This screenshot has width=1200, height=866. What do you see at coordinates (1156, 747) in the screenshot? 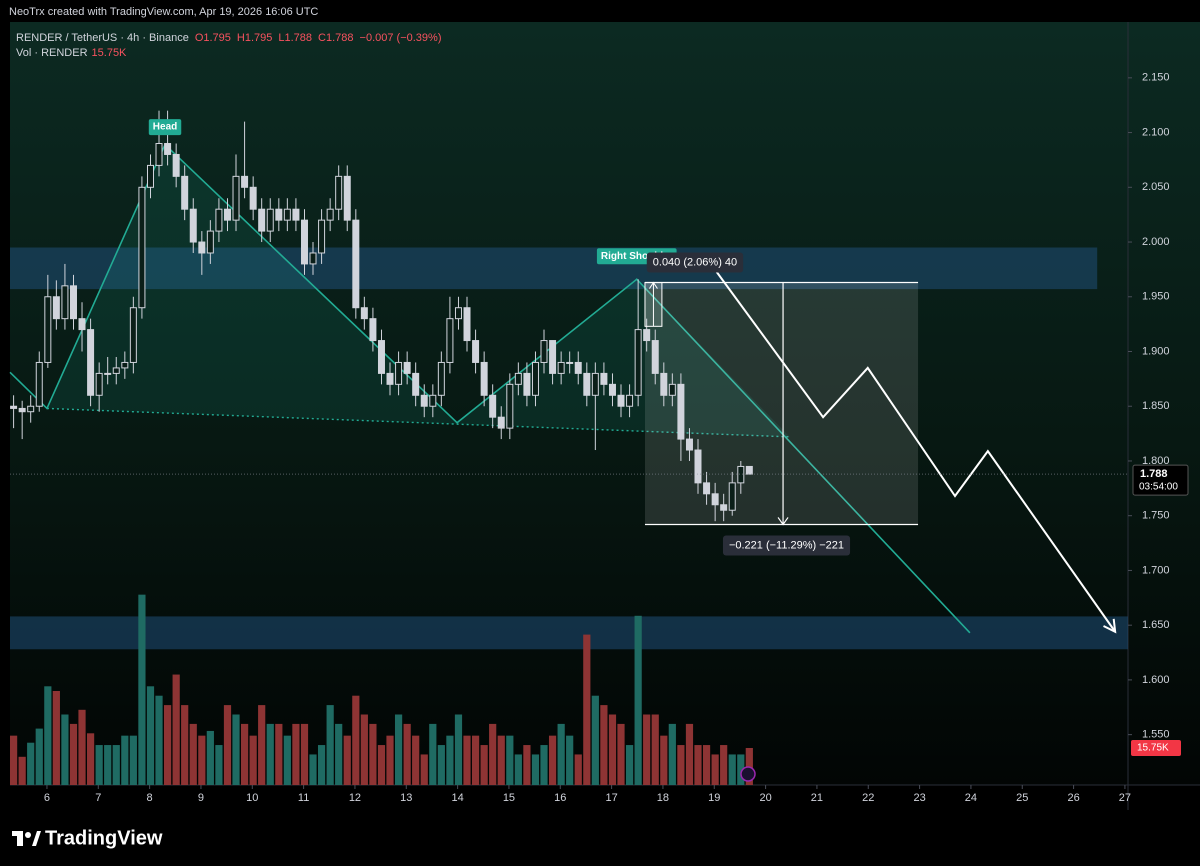
I see `volume-badge` at bounding box center [1156, 747].